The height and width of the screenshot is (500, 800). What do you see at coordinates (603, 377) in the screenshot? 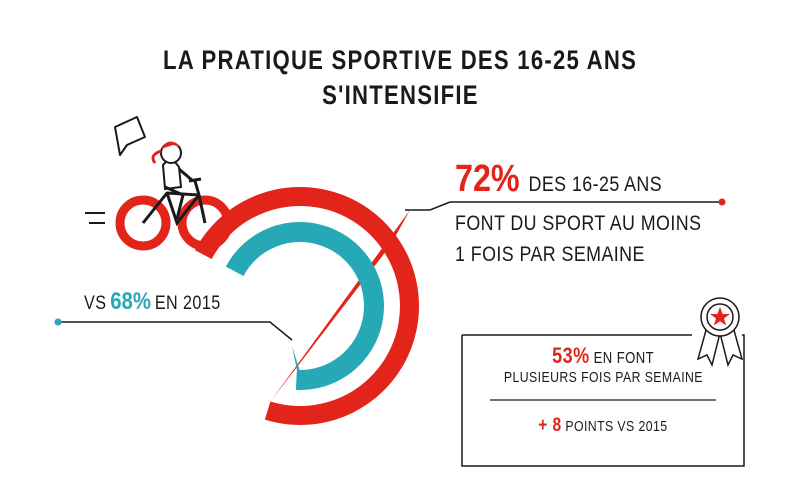
I see `box-line2: PLUSIEURS FOIS PAR SEMAINE` at bounding box center [603, 377].